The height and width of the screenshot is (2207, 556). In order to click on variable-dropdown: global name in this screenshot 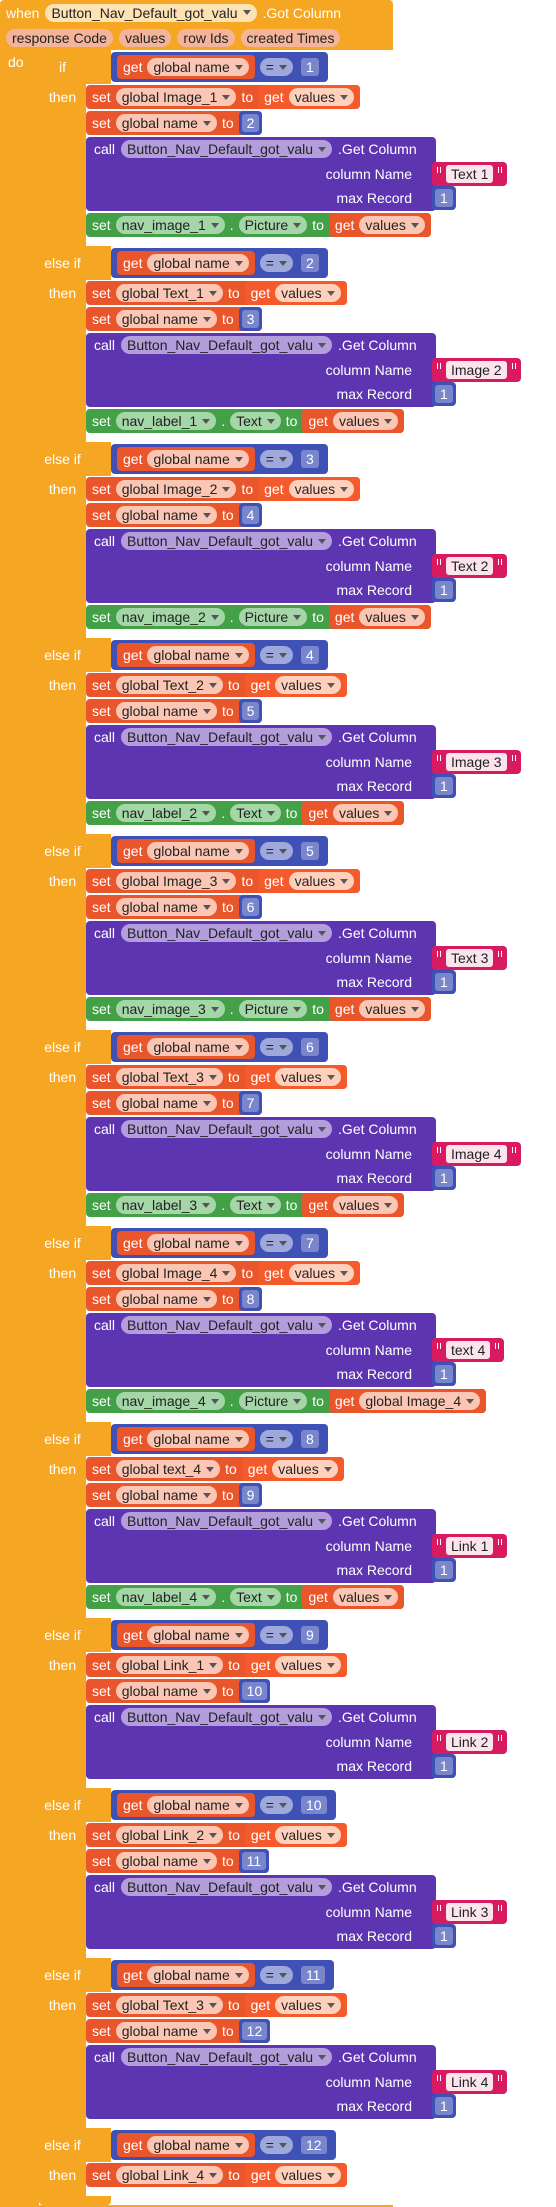, I will do `click(166, 1103)`.